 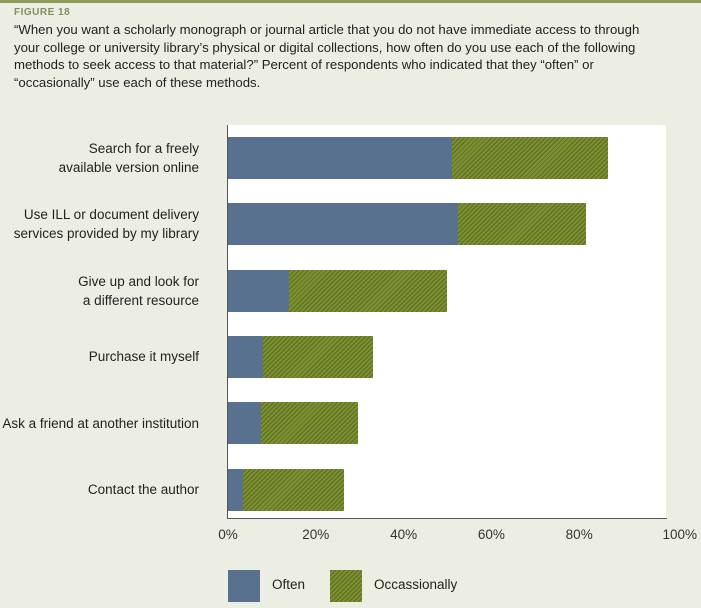 I want to click on x-tick-40: 40%, so click(x=404, y=534).